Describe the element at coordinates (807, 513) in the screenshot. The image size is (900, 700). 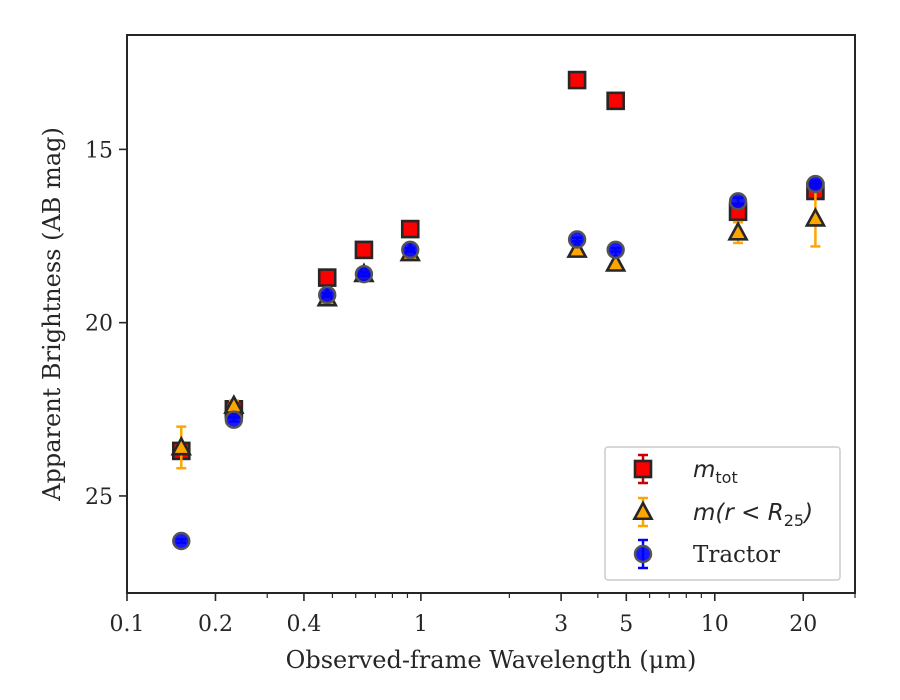
I see `legend-label-tail: )` at that location.